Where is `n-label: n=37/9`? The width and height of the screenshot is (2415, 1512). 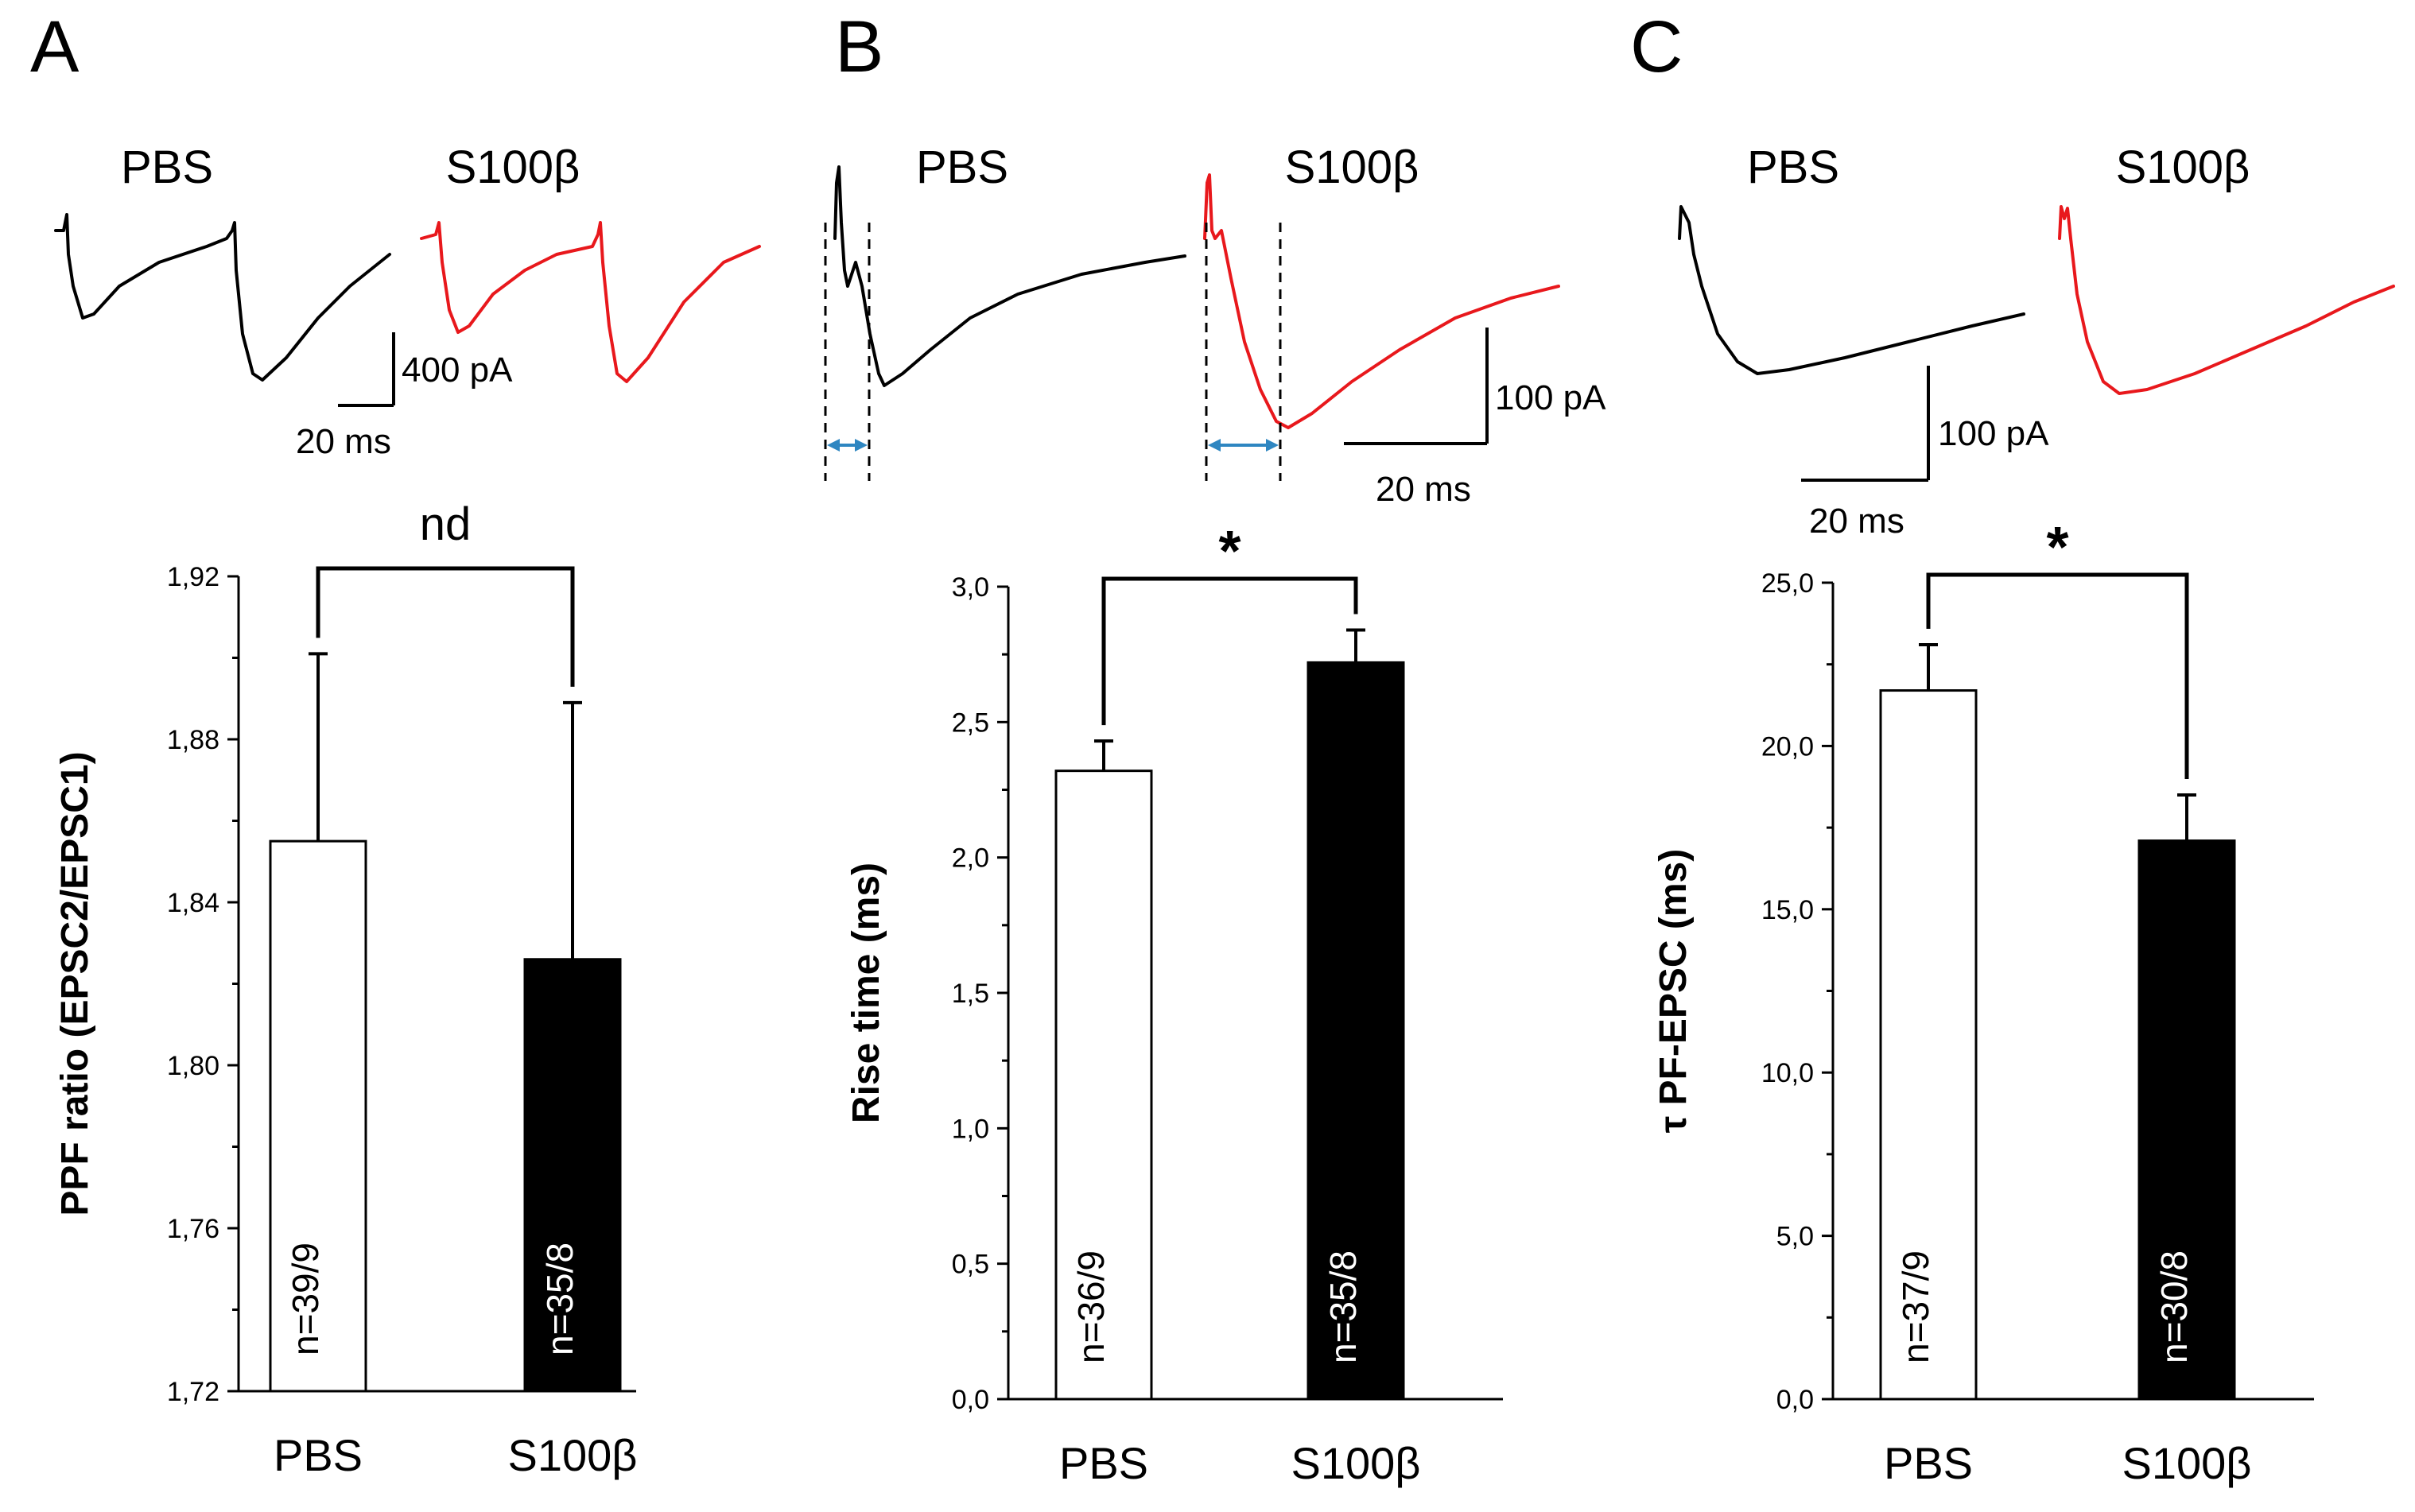
n-label: n=37/9 is located at coordinates (1915, 1306).